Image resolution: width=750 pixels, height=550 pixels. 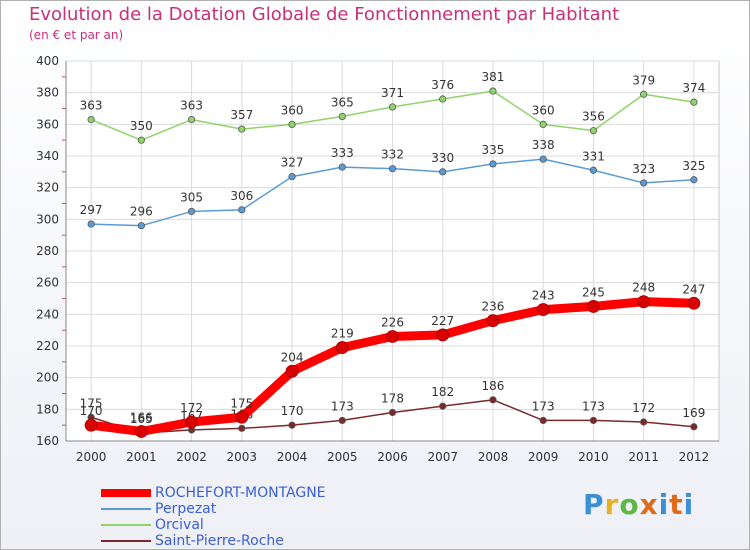 I want to click on data-label-perpezat: 323, so click(x=643, y=169).